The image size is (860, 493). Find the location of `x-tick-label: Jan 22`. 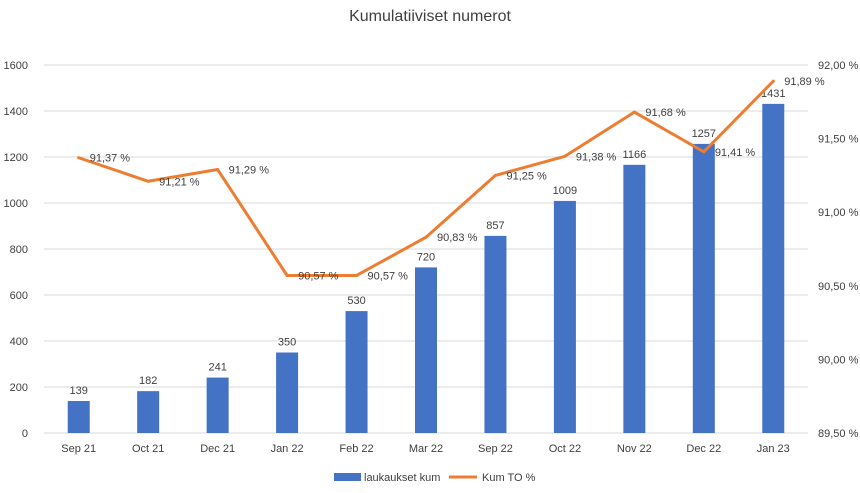

x-tick-label: Jan 22 is located at coordinates (287, 449).